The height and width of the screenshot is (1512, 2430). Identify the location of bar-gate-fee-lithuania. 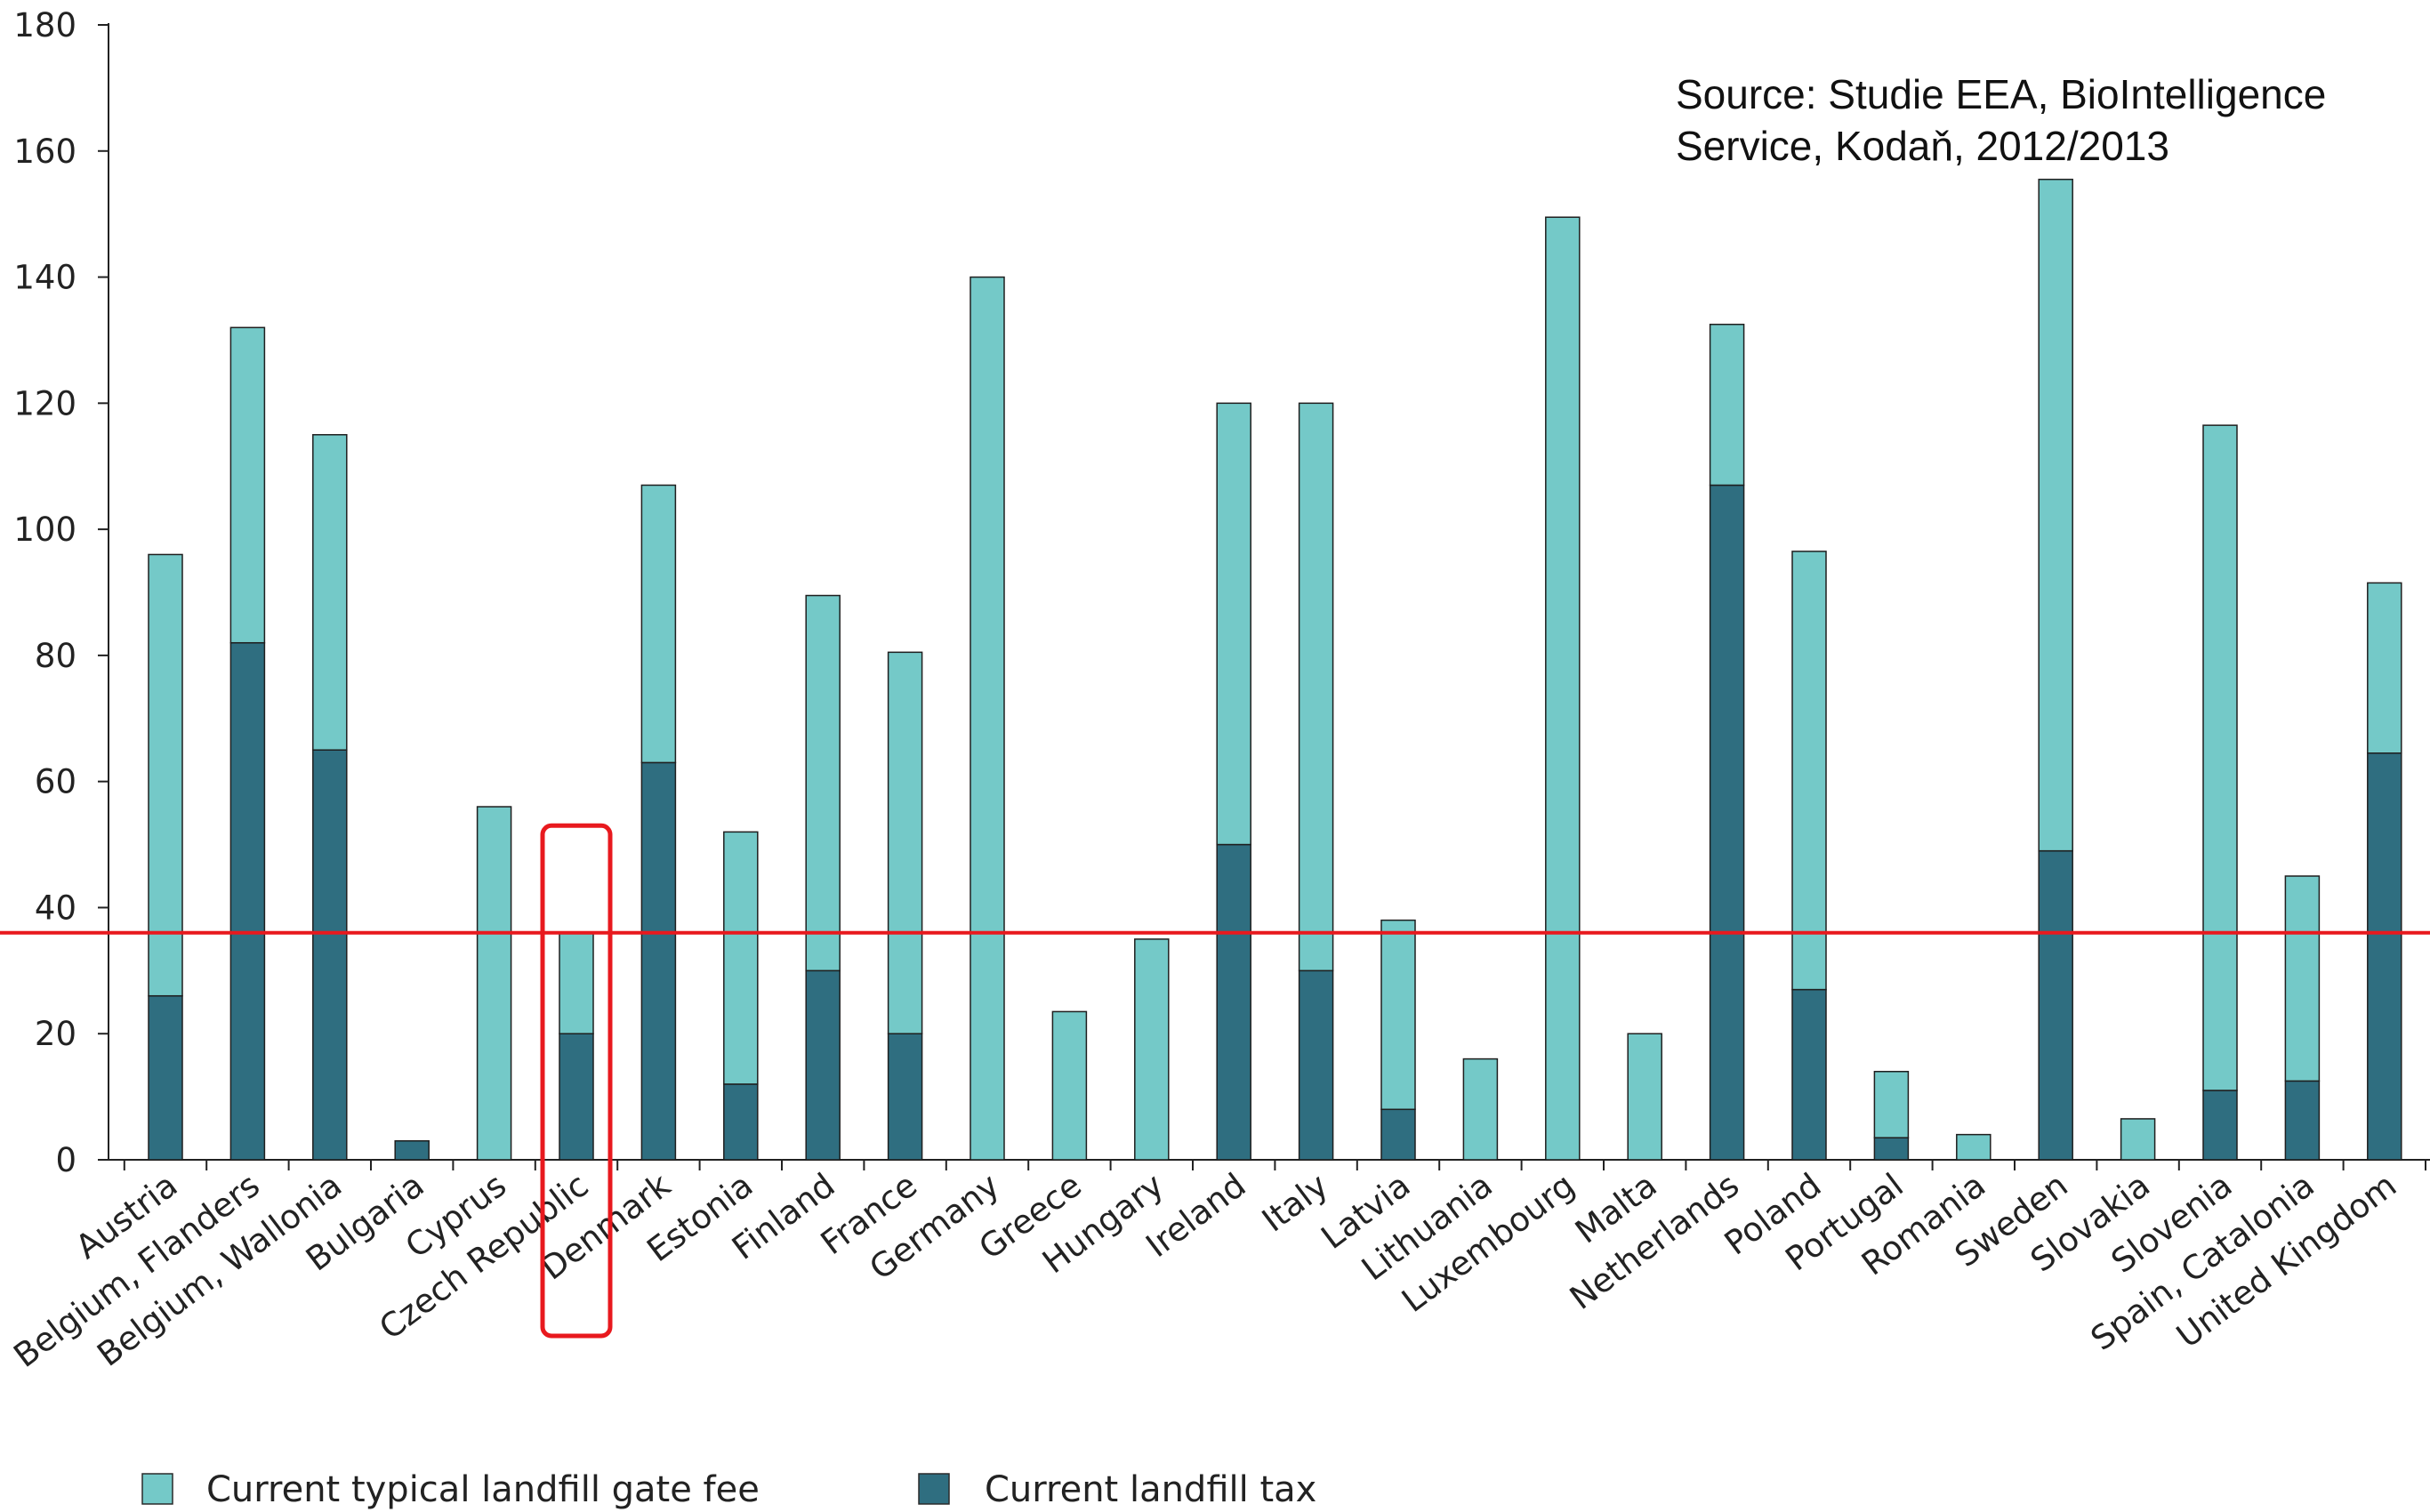
(1480, 1109).